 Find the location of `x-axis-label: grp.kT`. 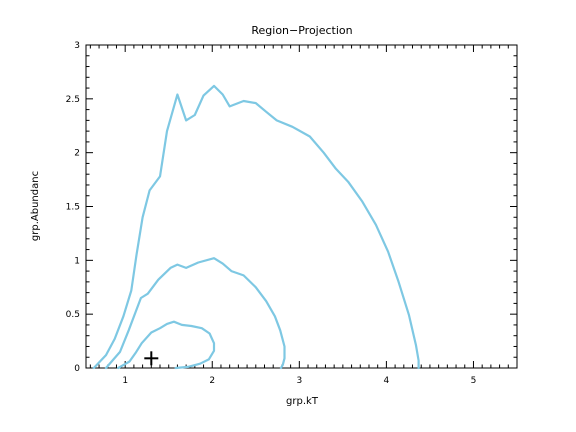

x-axis-label: grp.kT is located at coordinates (302, 401).